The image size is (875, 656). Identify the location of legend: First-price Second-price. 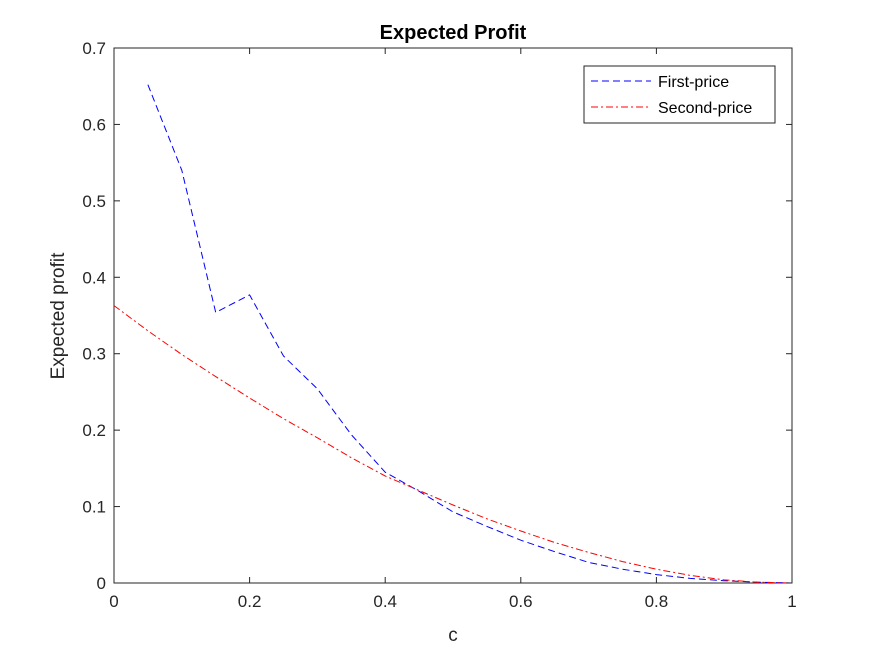
(679, 94).